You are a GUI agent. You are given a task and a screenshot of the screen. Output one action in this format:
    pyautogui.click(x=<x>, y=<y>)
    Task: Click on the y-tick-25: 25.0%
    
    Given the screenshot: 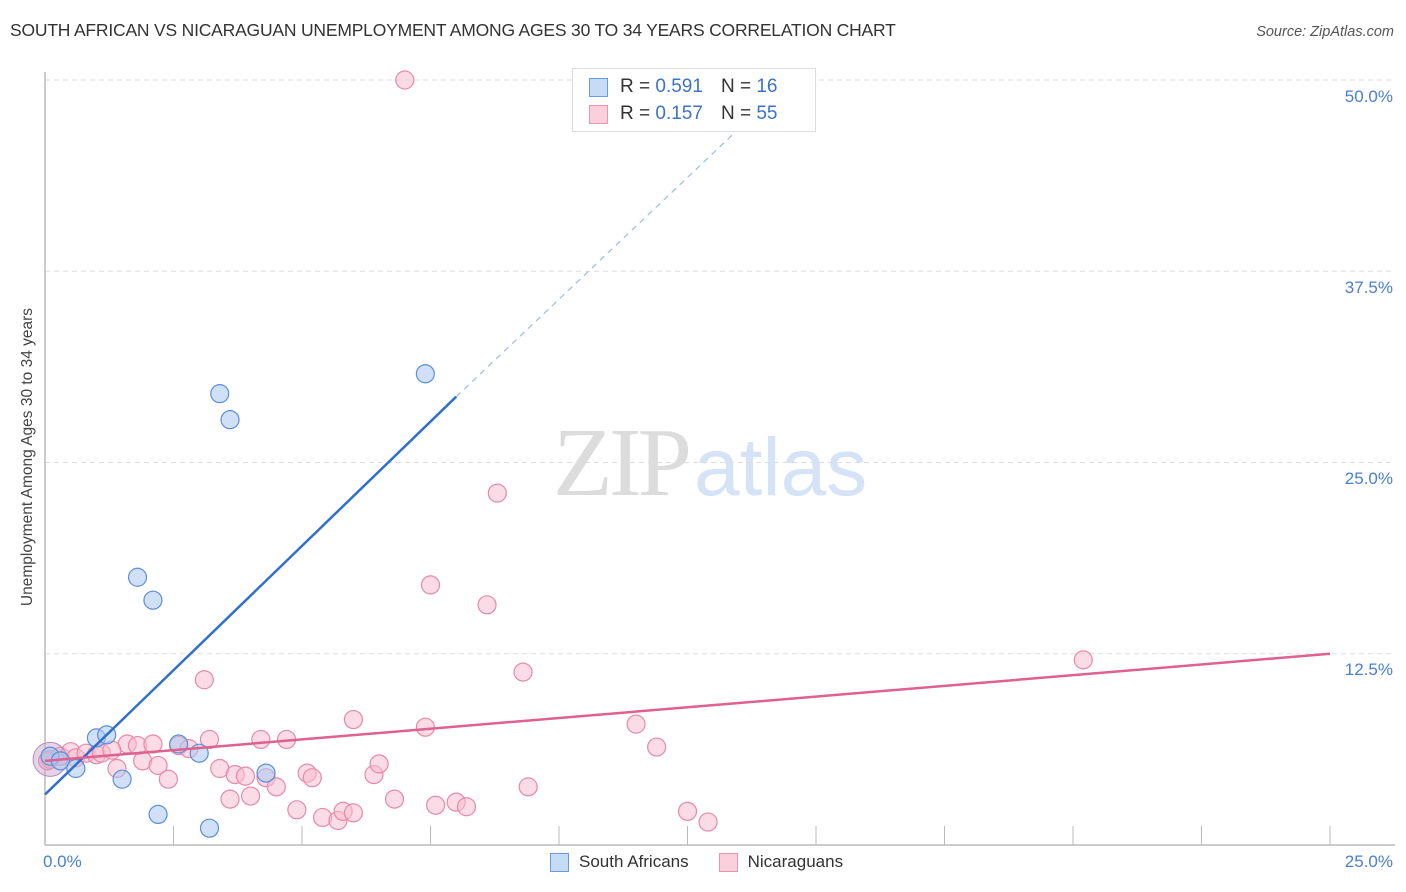 What is the action you would take?
    pyautogui.click(x=1368, y=478)
    